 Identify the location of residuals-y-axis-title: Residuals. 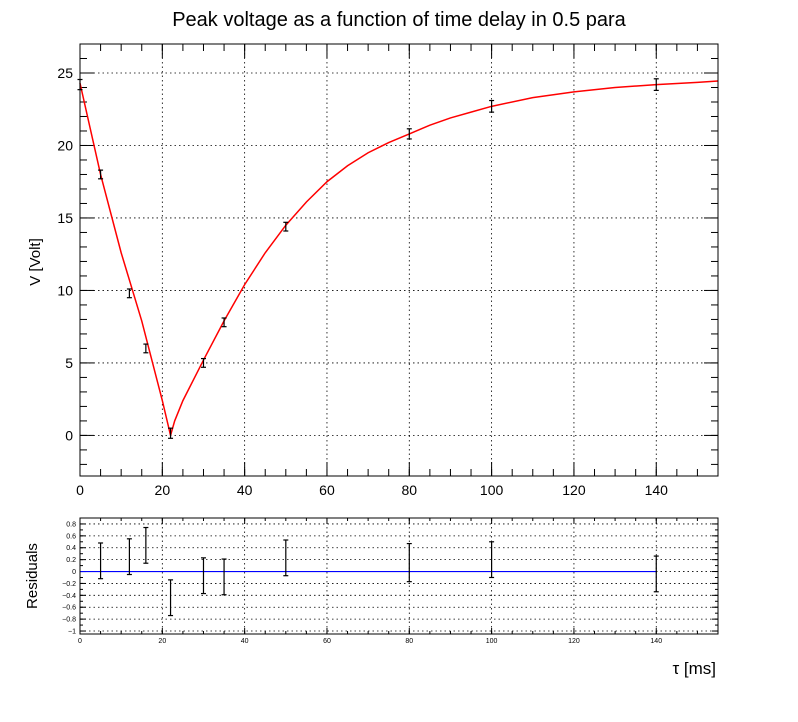
(32, 576).